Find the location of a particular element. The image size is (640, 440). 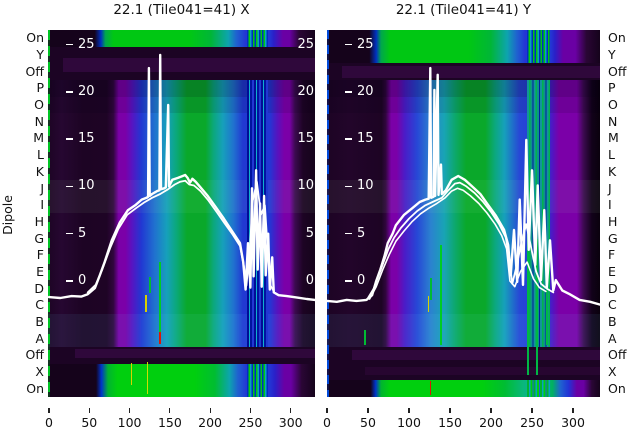

row-label-right: M is located at coordinates (613, 138).